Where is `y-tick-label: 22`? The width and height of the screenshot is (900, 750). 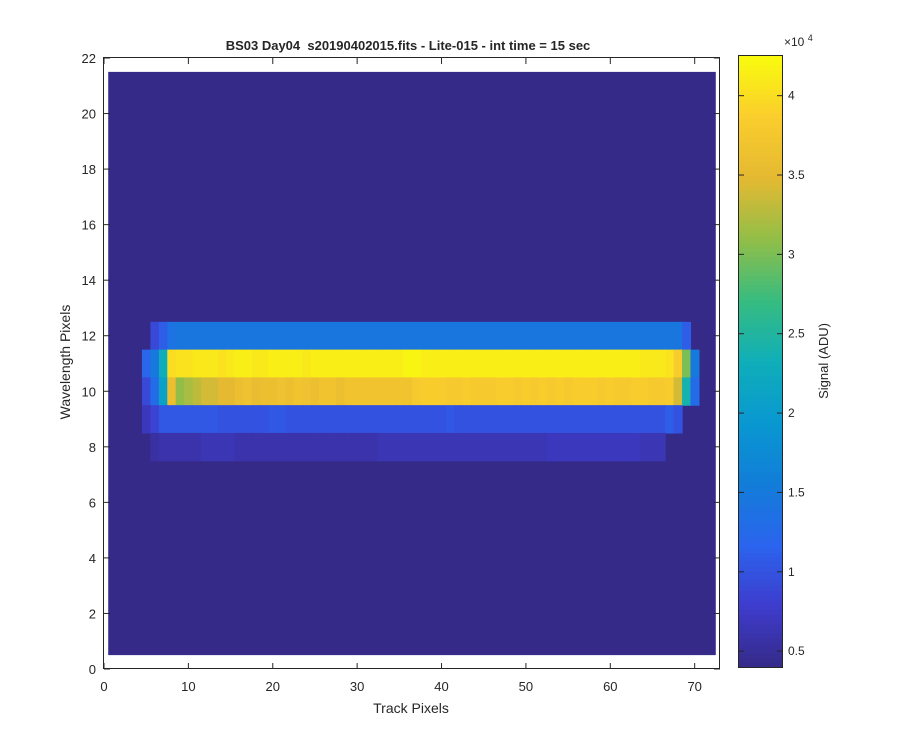 y-tick-label: 22 is located at coordinates (89, 58).